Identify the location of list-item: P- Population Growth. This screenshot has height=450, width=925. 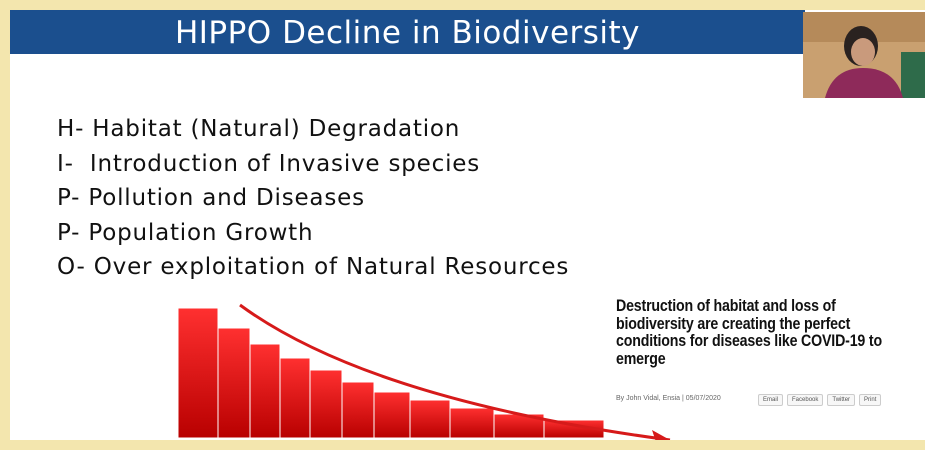
(185, 232).